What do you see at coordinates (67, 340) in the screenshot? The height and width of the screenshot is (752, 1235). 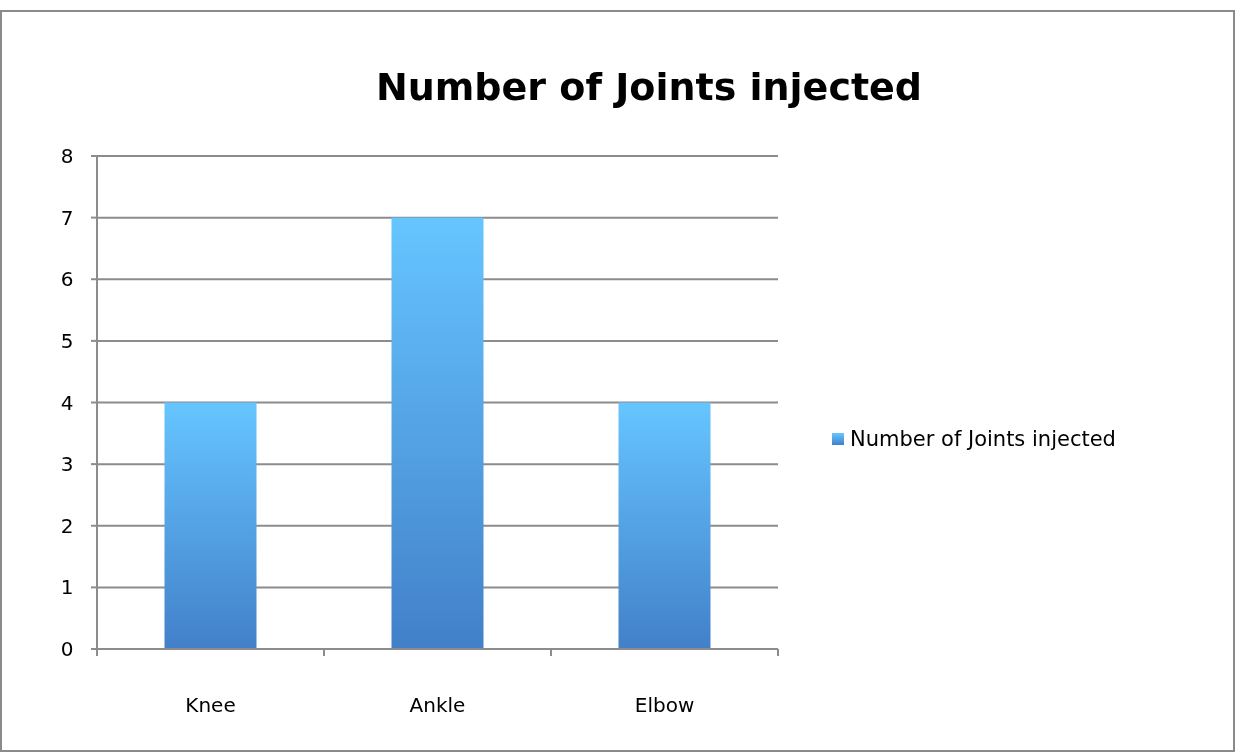 I see `y-tick-label: 5` at bounding box center [67, 340].